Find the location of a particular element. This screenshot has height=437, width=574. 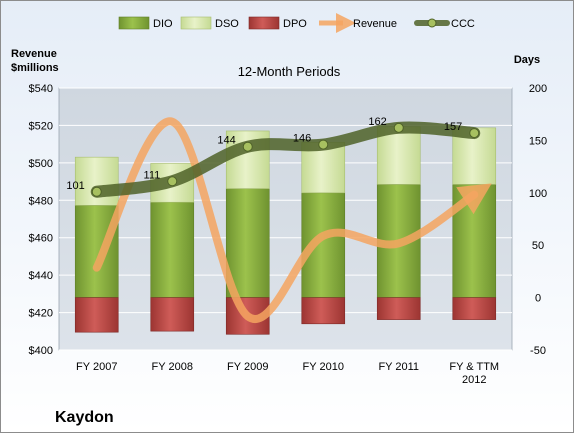

left-tick-label: $420 is located at coordinates (41, 314).